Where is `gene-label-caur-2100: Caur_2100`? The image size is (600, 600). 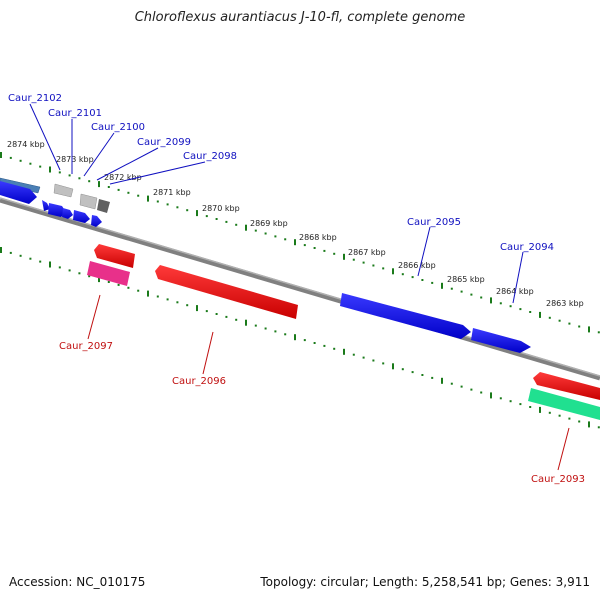
gene-label-caur-2100: Caur_2100 is located at coordinates (118, 127).